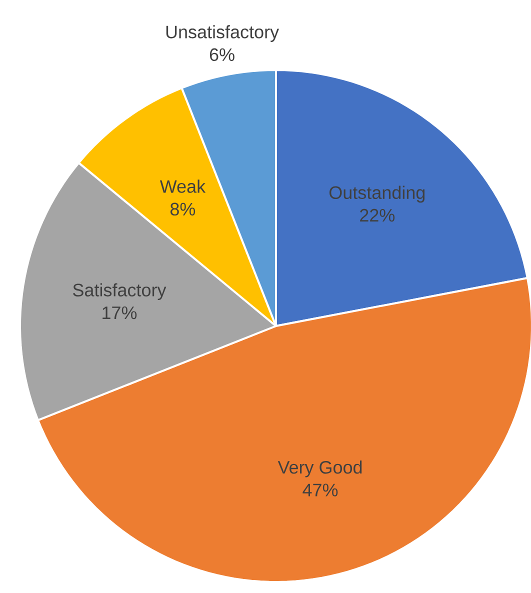  Describe the element at coordinates (222, 55) in the screenshot. I see `data-label: 6%` at that location.